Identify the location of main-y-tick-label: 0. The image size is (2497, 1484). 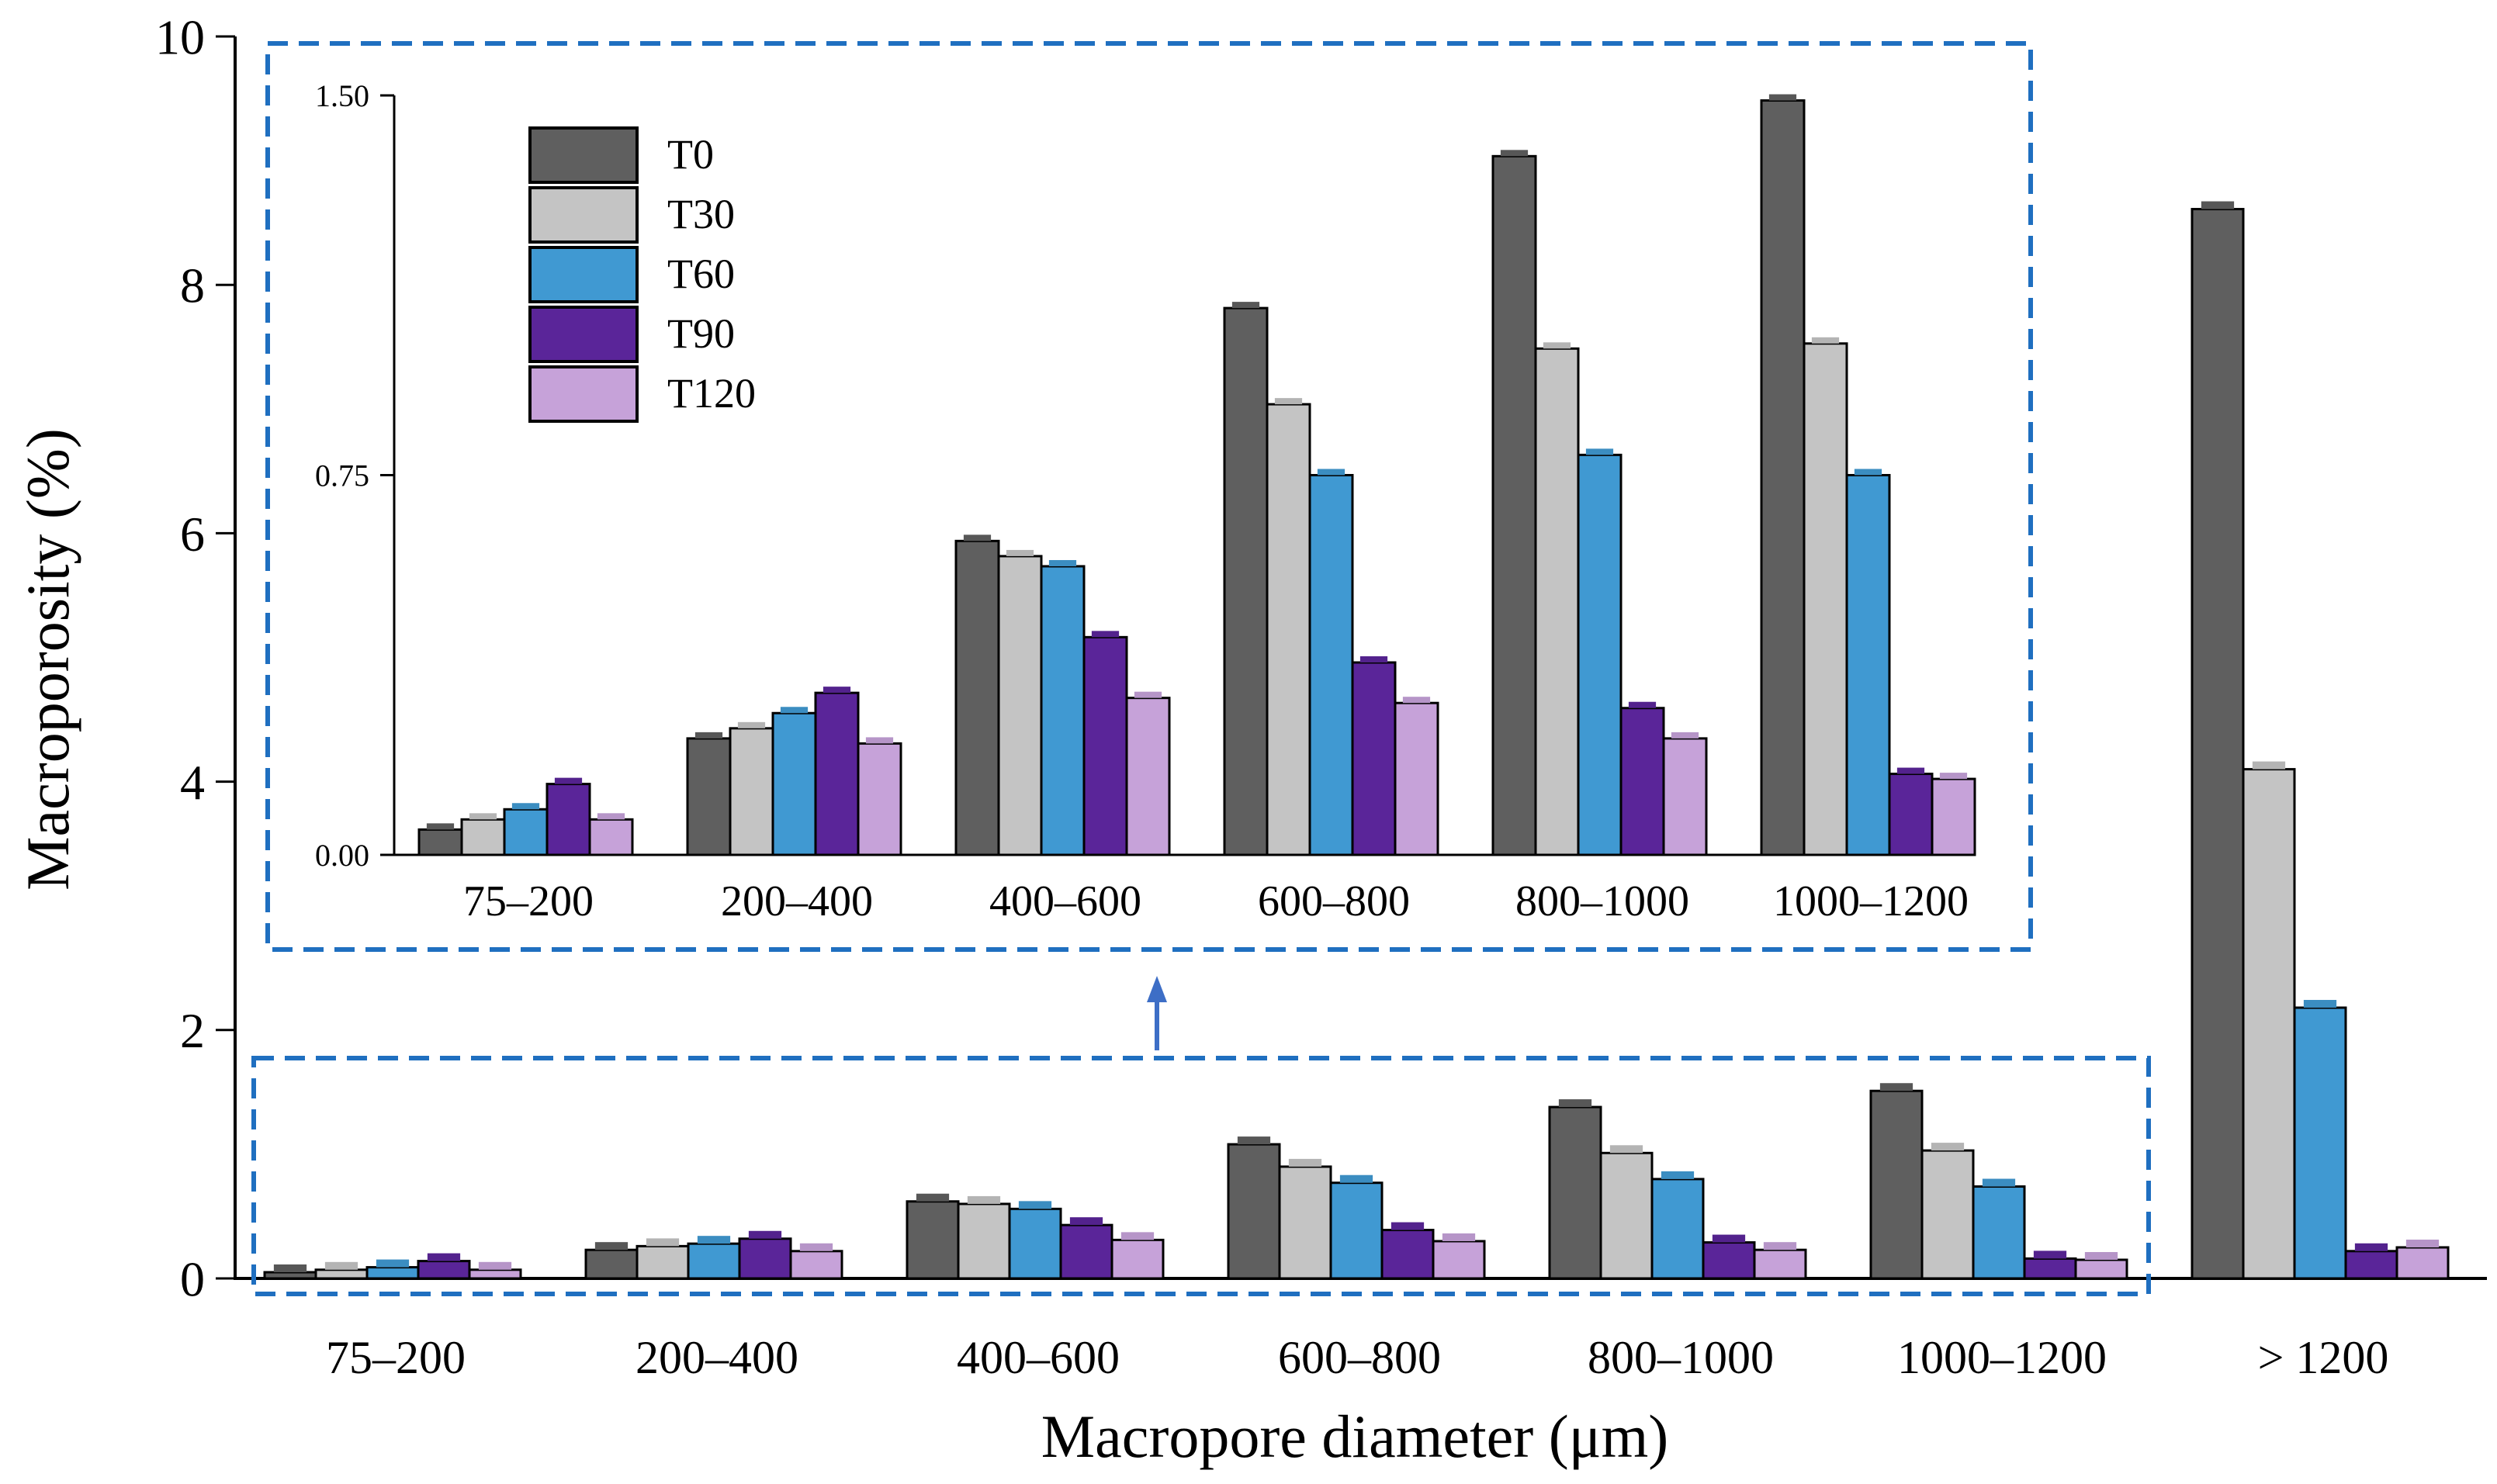
(192, 1278).